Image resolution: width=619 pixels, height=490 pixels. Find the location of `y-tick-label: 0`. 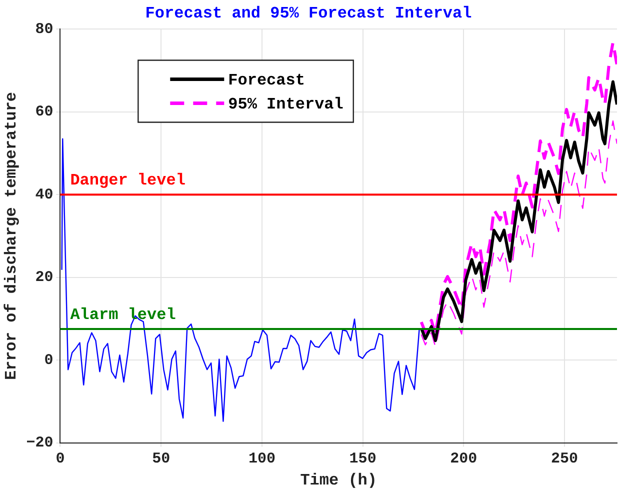

y-tick-label: 0 is located at coordinates (49, 360).